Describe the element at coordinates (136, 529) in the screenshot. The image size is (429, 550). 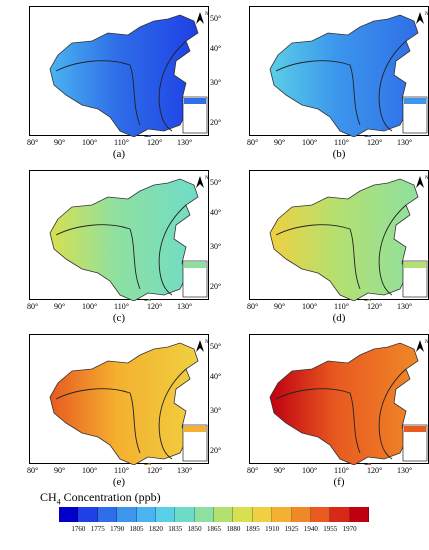
I see `colorbar-tick-label: 1805` at that location.